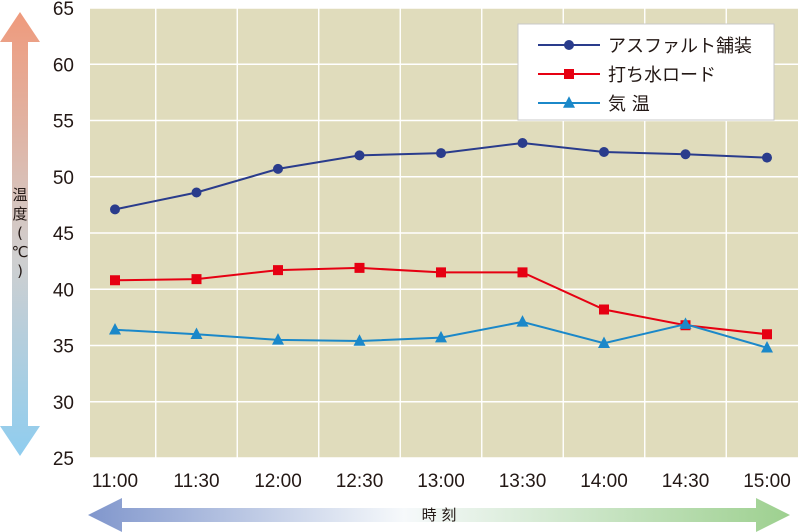 This screenshot has width=800, height=532. What do you see at coordinates (115, 481) in the screenshot?
I see `x-tick-label: 11:00` at bounding box center [115, 481].